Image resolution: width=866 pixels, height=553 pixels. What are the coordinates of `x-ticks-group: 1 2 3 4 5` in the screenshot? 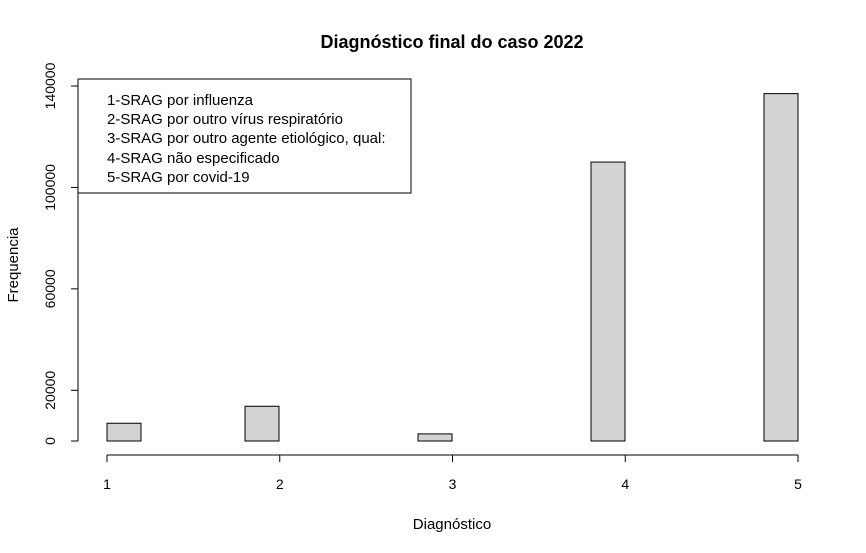 It's located at (452, 473).